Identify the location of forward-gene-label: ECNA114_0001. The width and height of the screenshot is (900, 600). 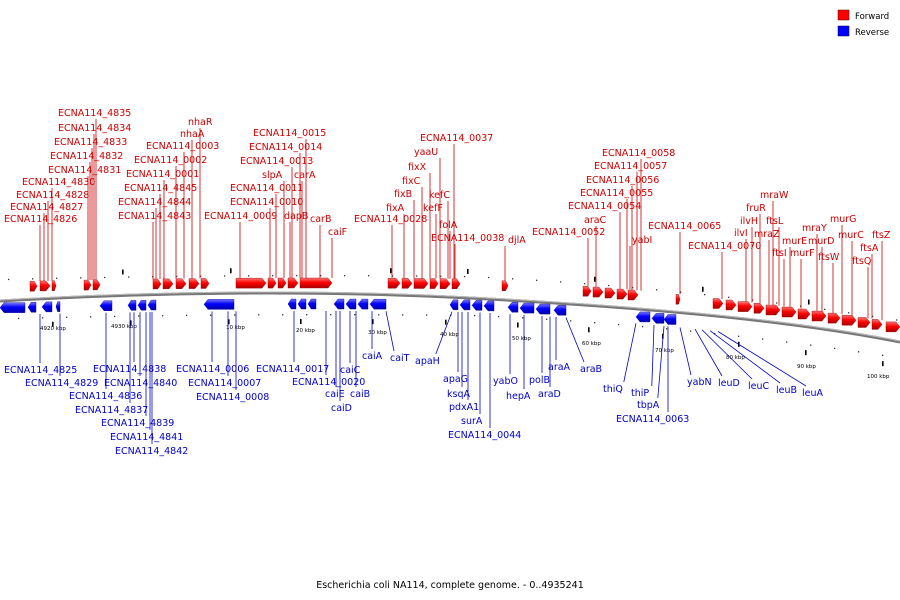
(162, 174).